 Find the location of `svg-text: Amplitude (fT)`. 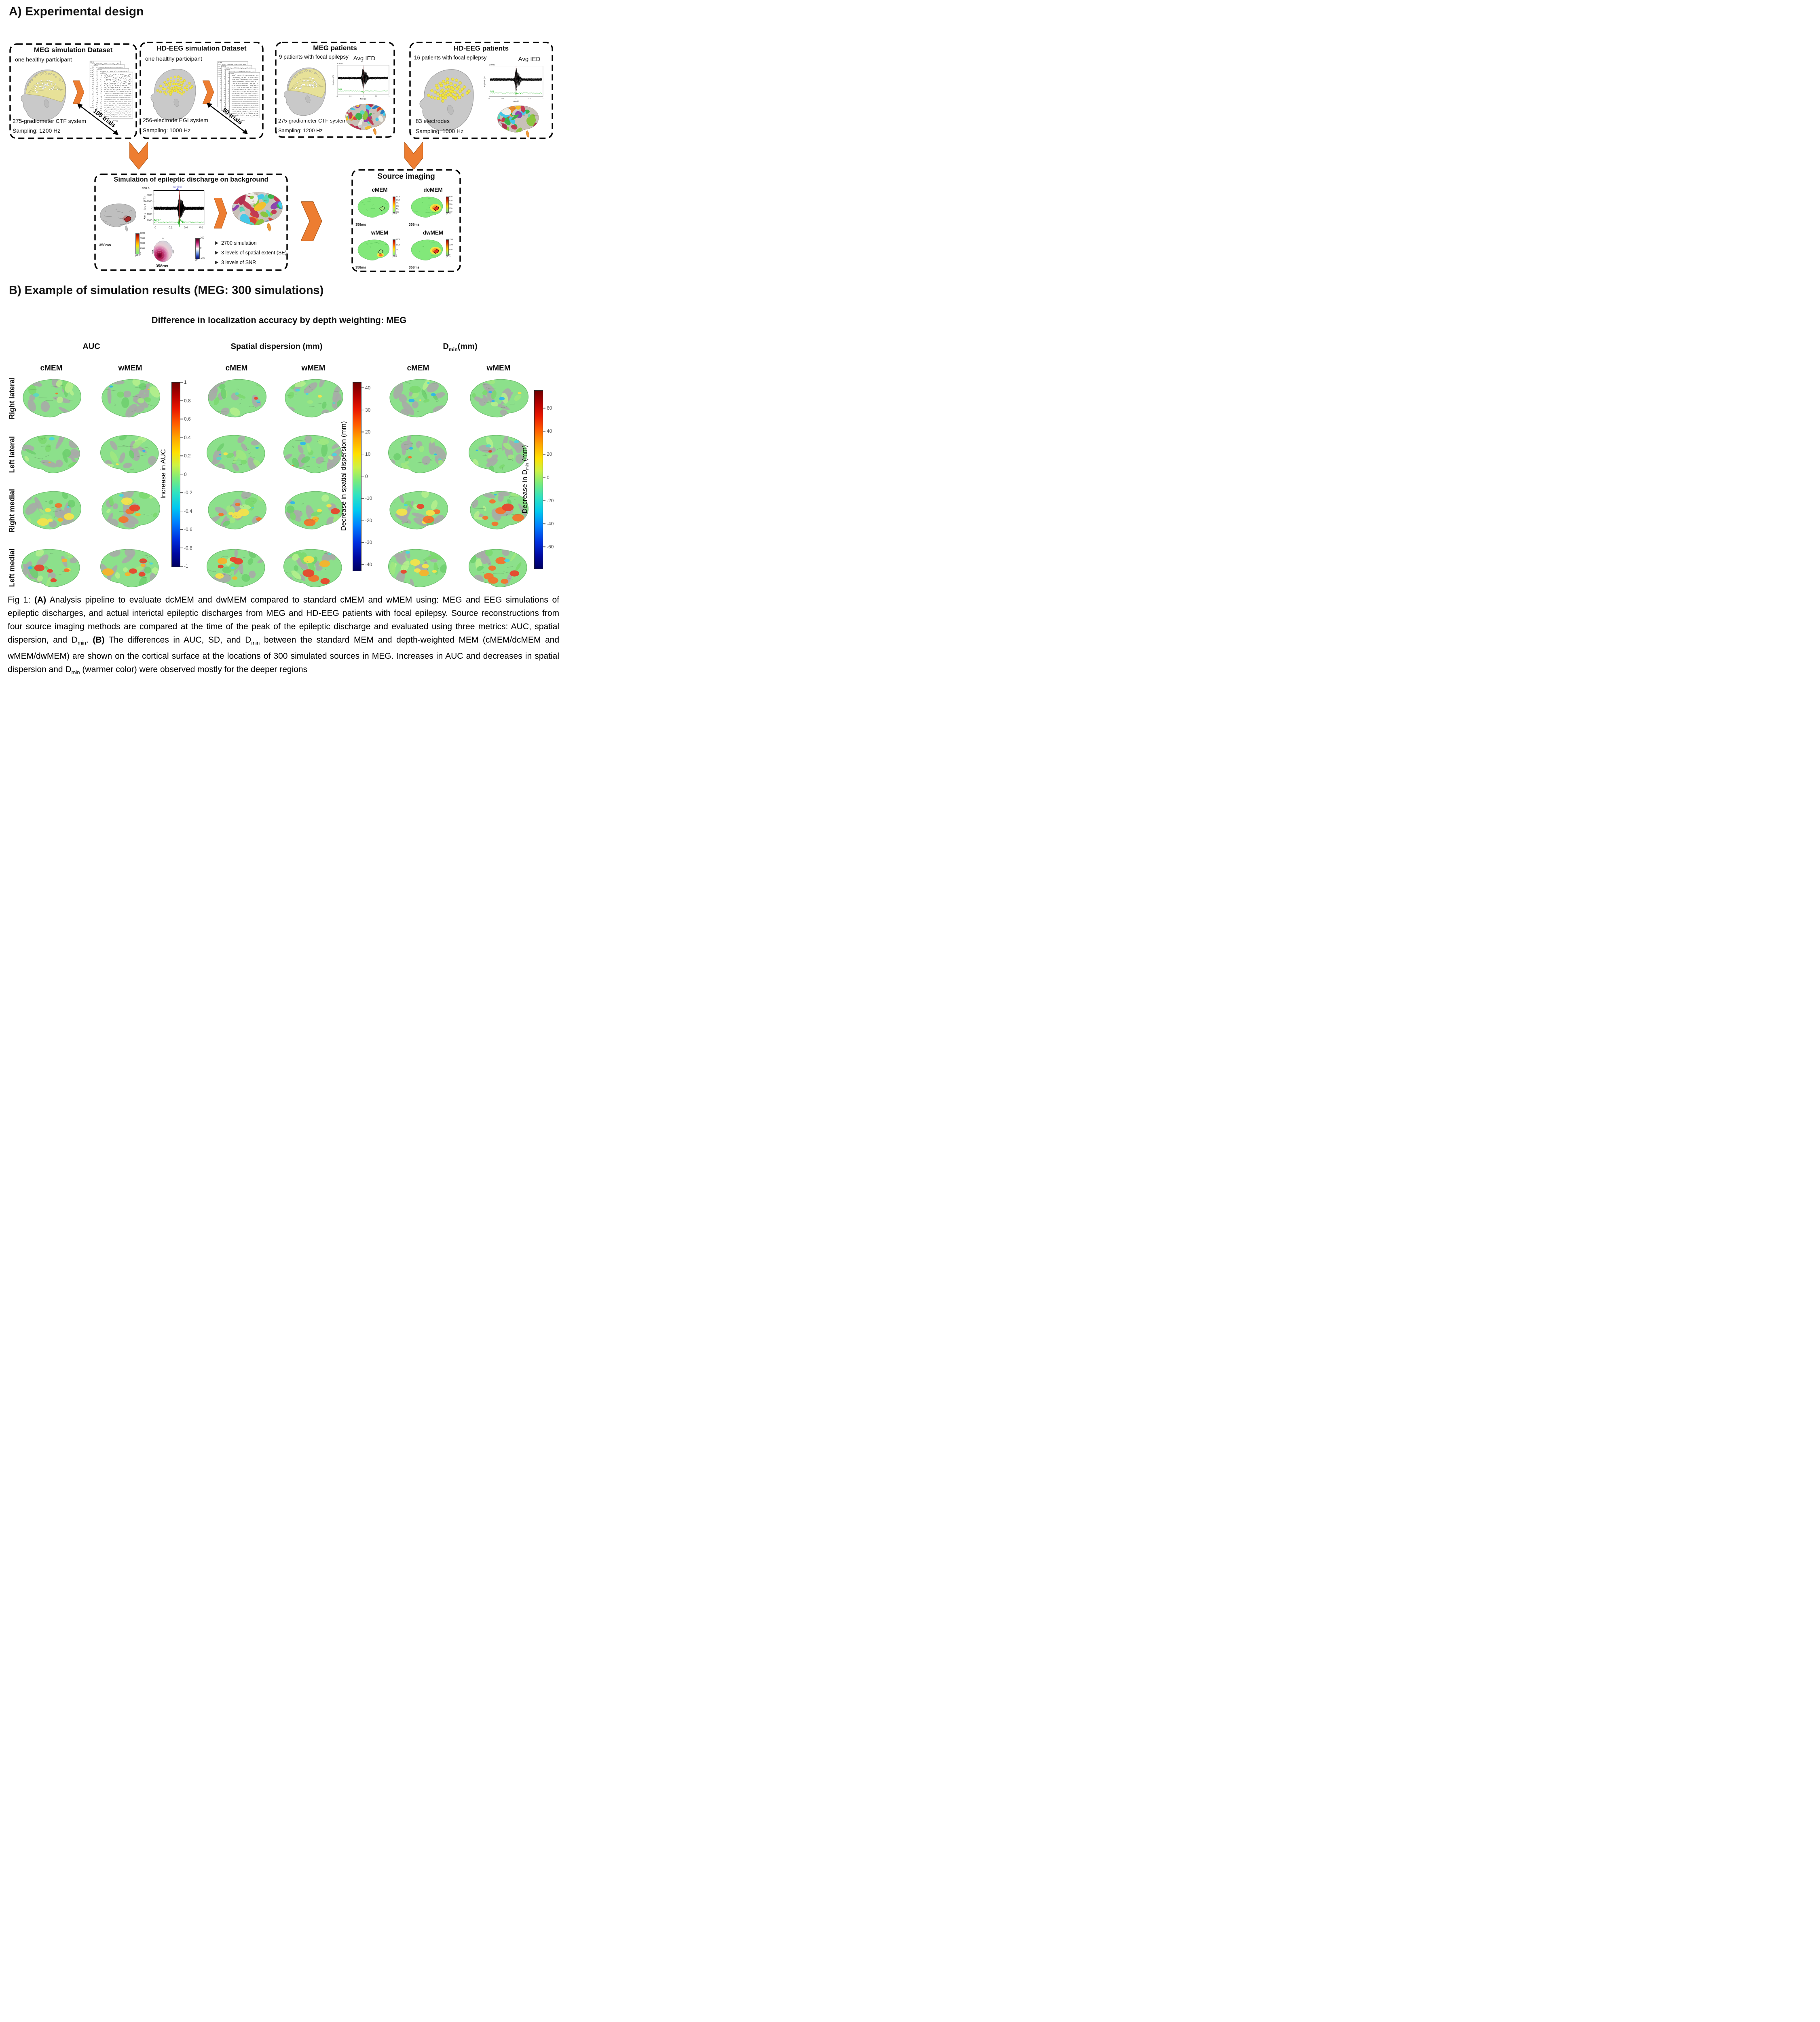

svg-text: Amplitude (fT) is located at coordinates (145, 207).